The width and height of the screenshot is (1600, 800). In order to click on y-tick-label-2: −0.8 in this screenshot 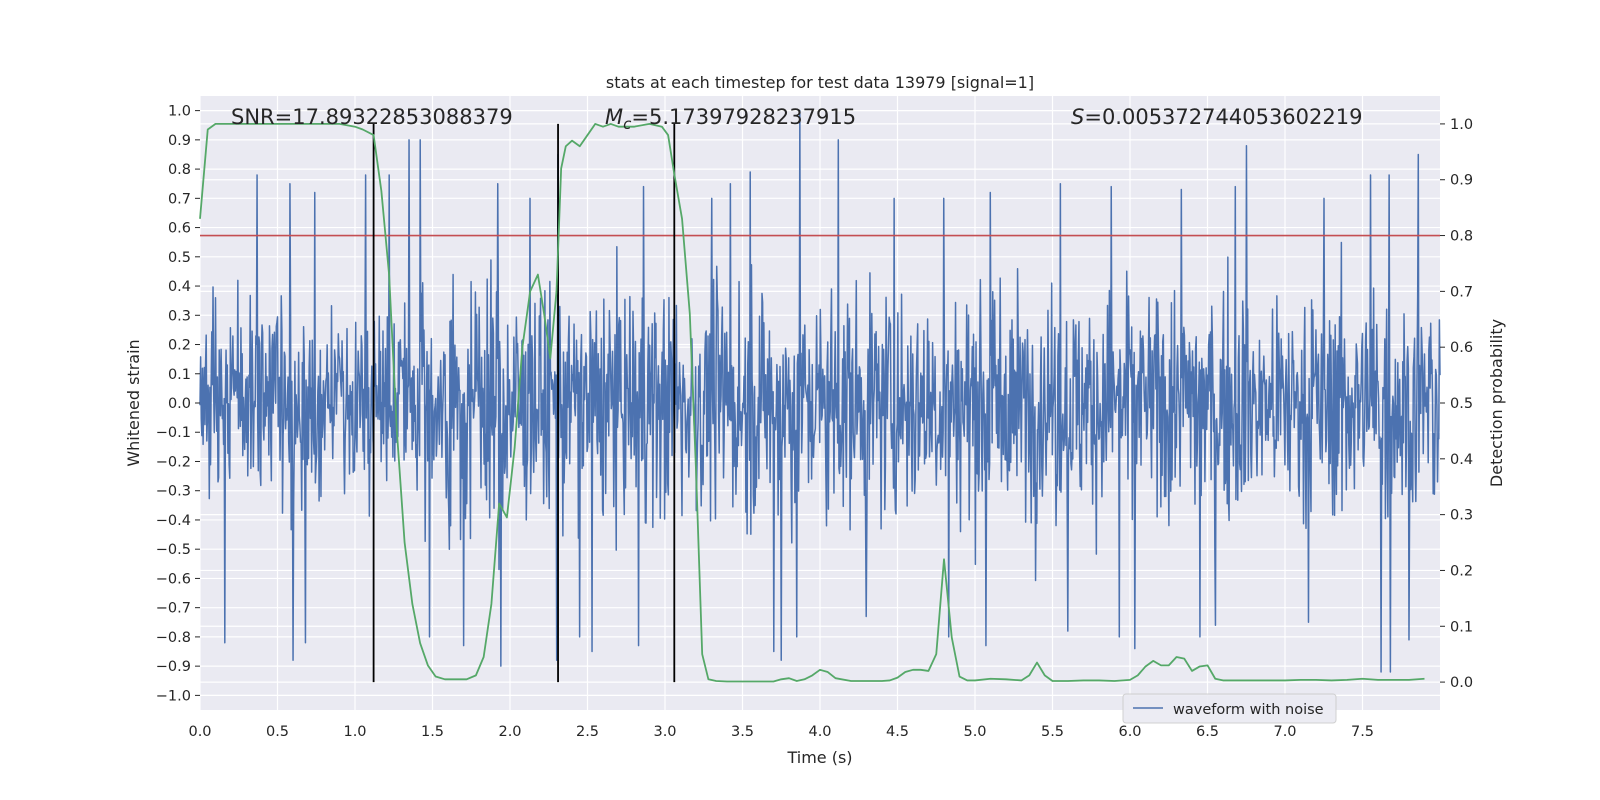, I will do `click(173, 638)`.